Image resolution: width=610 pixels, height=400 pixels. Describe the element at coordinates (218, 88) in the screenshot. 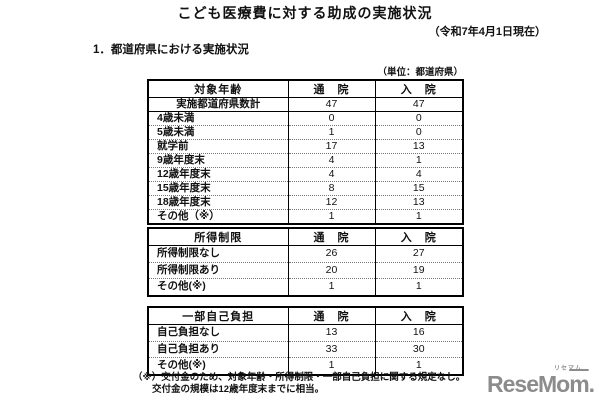

I see `header-target-age: 対象年齢` at that location.